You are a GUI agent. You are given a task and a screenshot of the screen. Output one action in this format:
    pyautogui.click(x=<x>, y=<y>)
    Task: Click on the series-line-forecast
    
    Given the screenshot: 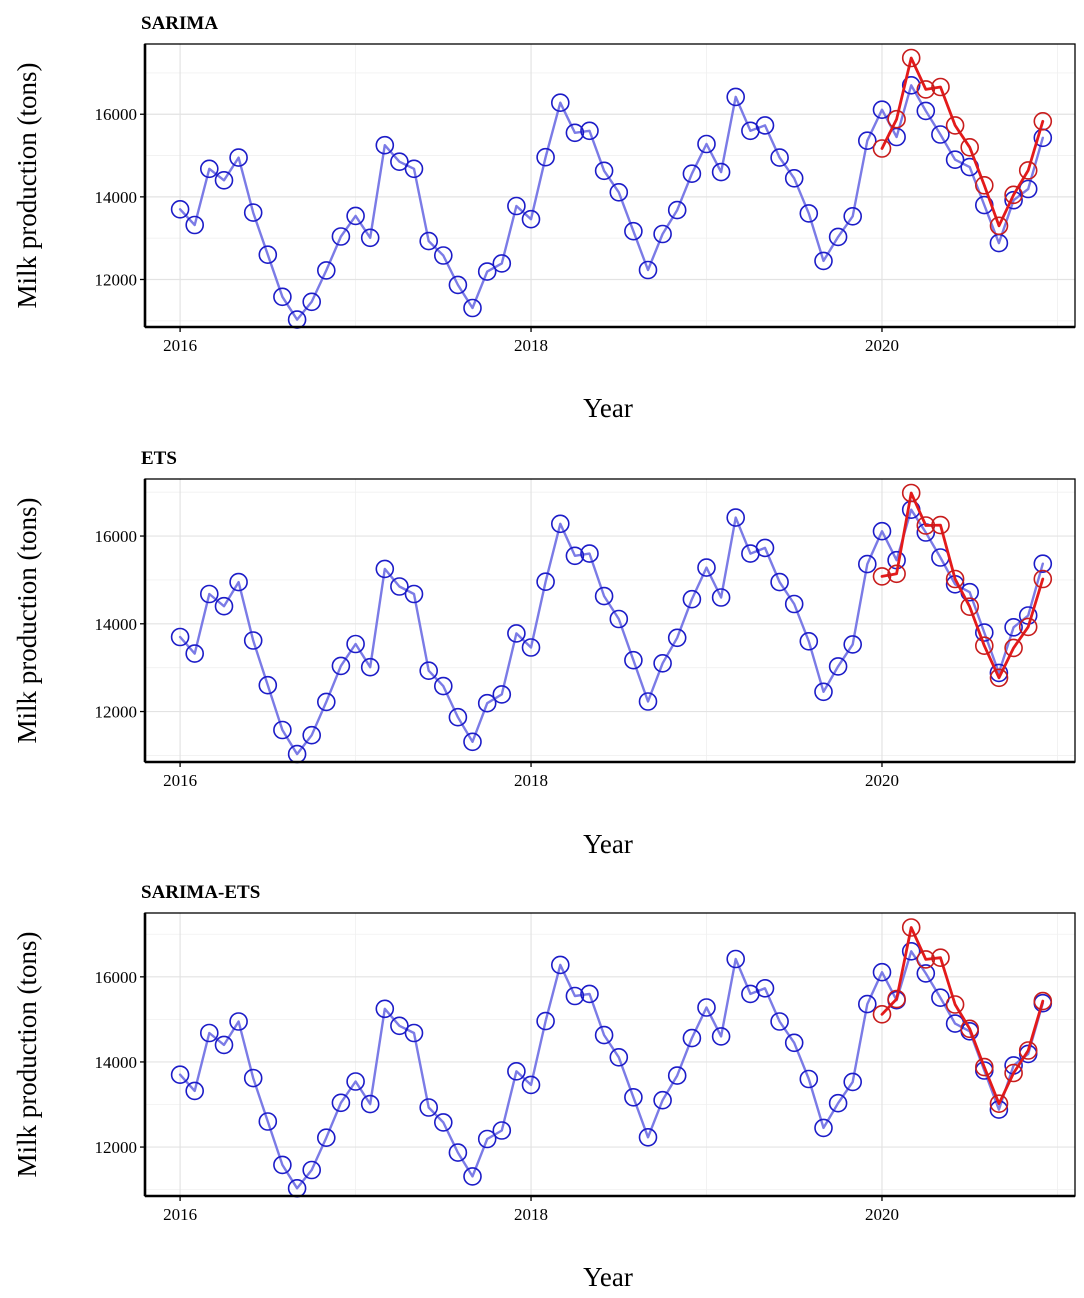 What is the action you would take?
    pyautogui.click(x=962, y=585)
    